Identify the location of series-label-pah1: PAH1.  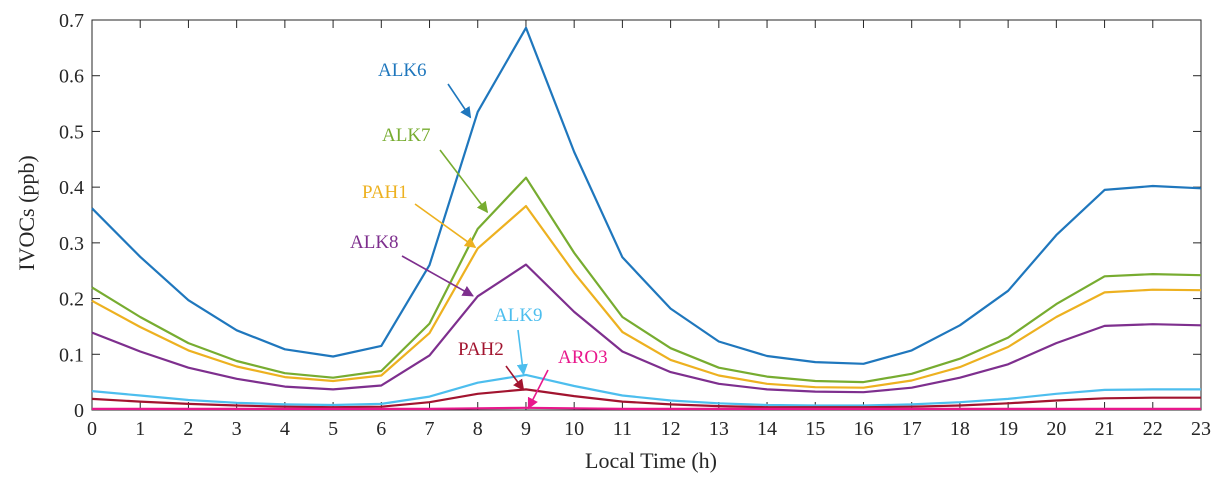
(385, 192).